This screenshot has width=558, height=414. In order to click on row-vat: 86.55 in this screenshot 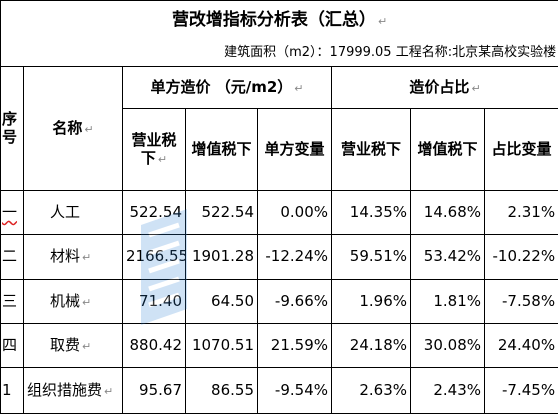, I will do `click(222, 391)`.